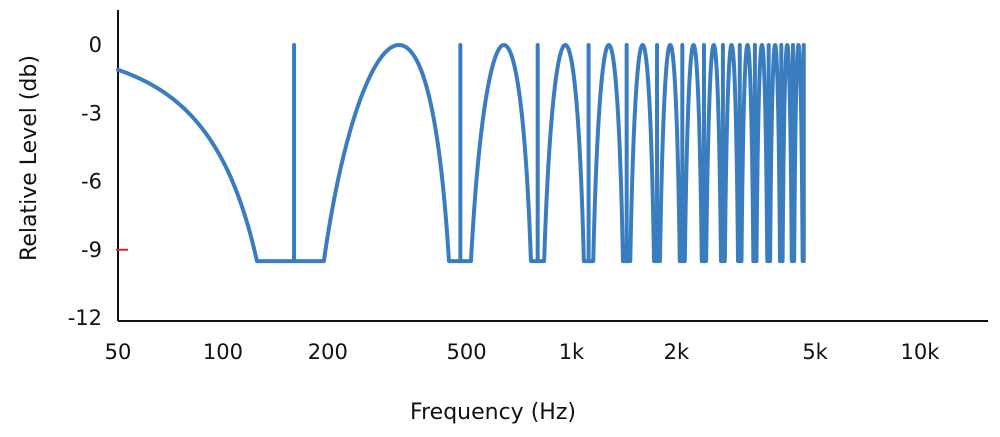 This screenshot has width=1000, height=437. What do you see at coordinates (223, 352) in the screenshot?
I see `x-tick-label: 100` at bounding box center [223, 352].